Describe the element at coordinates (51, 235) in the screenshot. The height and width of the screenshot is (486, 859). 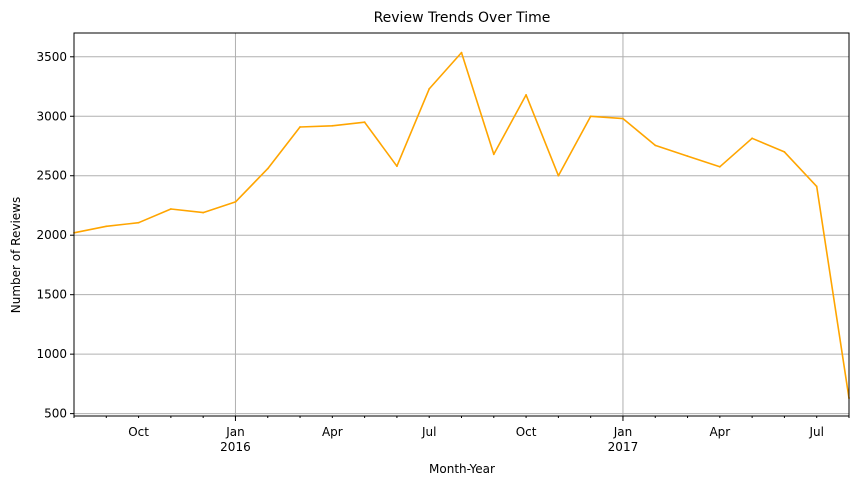
I see `y-tick-label: 2000` at that location.